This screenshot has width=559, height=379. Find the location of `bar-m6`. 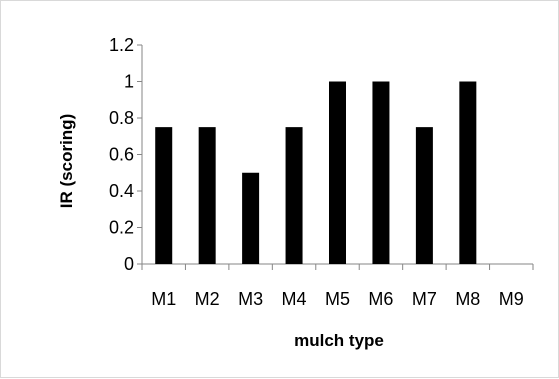

bar-m6 is located at coordinates (381, 172).